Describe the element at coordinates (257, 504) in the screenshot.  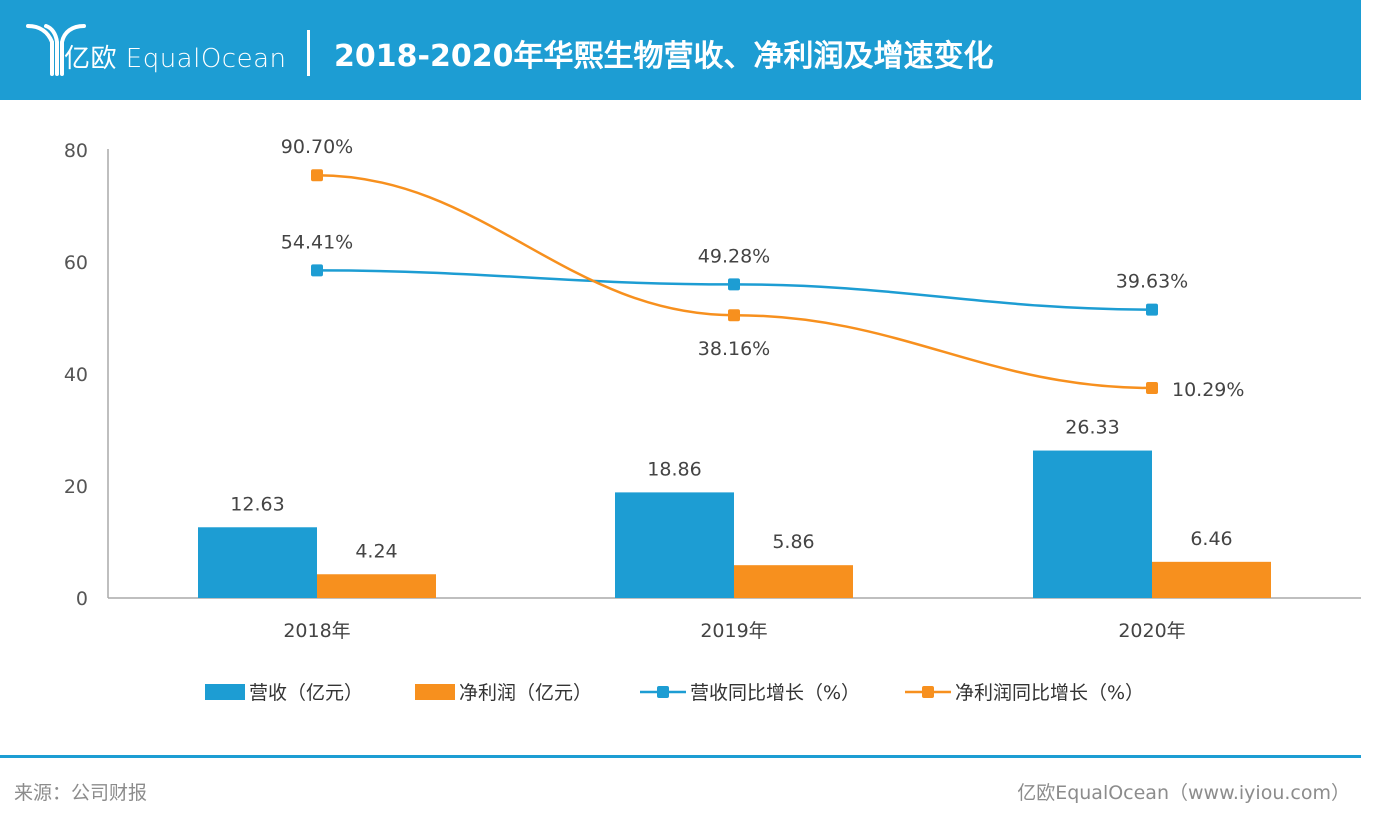
I see `bar-data-label: 12.63` at that location.